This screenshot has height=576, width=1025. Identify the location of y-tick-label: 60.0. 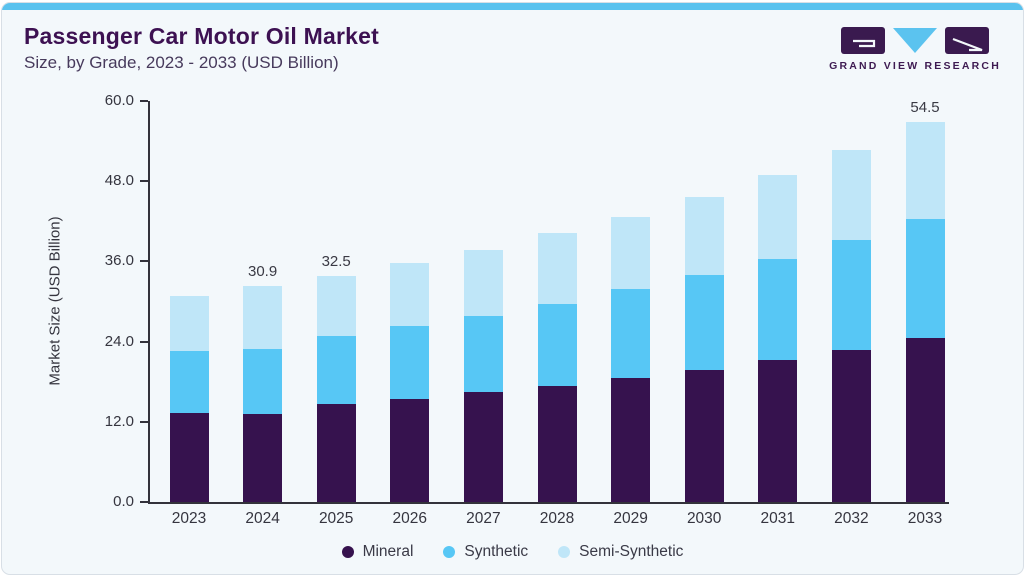
(119, 100).